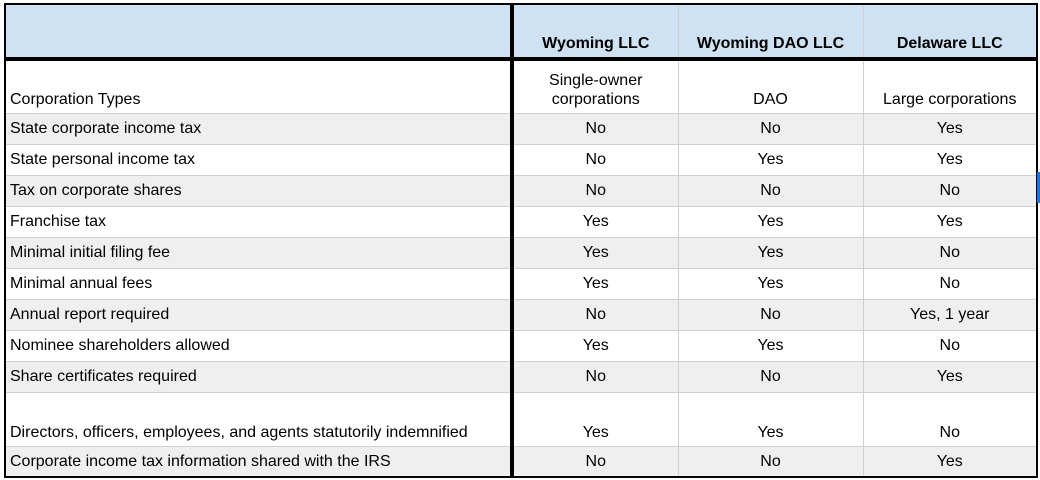 The width and height of the screenshot is (1040, 480). What do you see at coordinates (259, 376) in the screenshot?
I see `row-label: Share certificates required` at bounding box center [259, 376].